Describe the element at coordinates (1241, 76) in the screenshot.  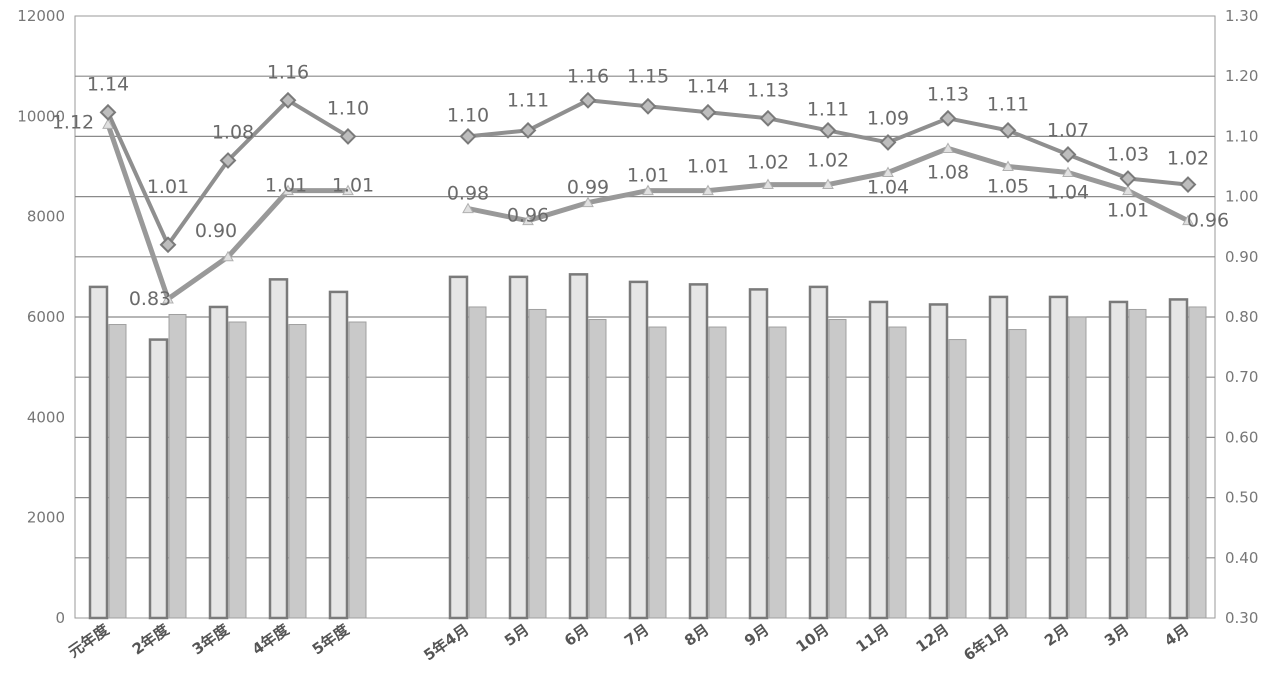
I see `right-axis-tick-label: 1.20` at that location.